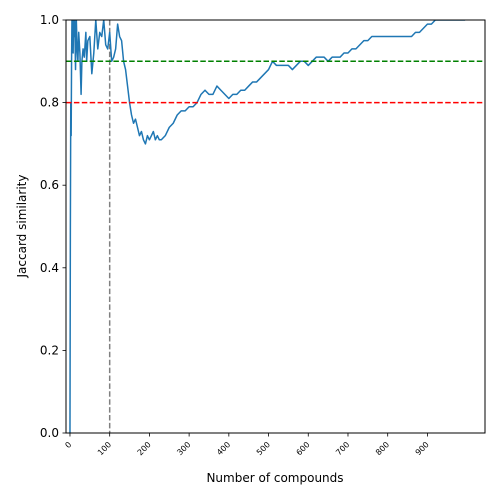 The width and height of the screenshot is (500, 500). Describe the element at coordinates (223, 448) in the screenshot. I see `x-tick-label: 400` at that location.